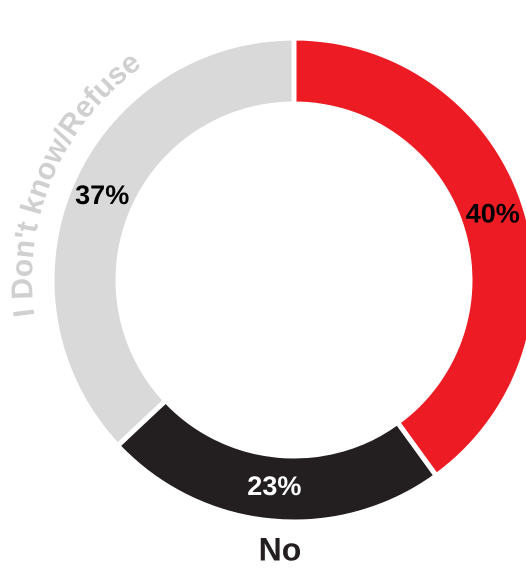 The image size is (526, 573). I want to click on donut-segment, so click(277, 460).